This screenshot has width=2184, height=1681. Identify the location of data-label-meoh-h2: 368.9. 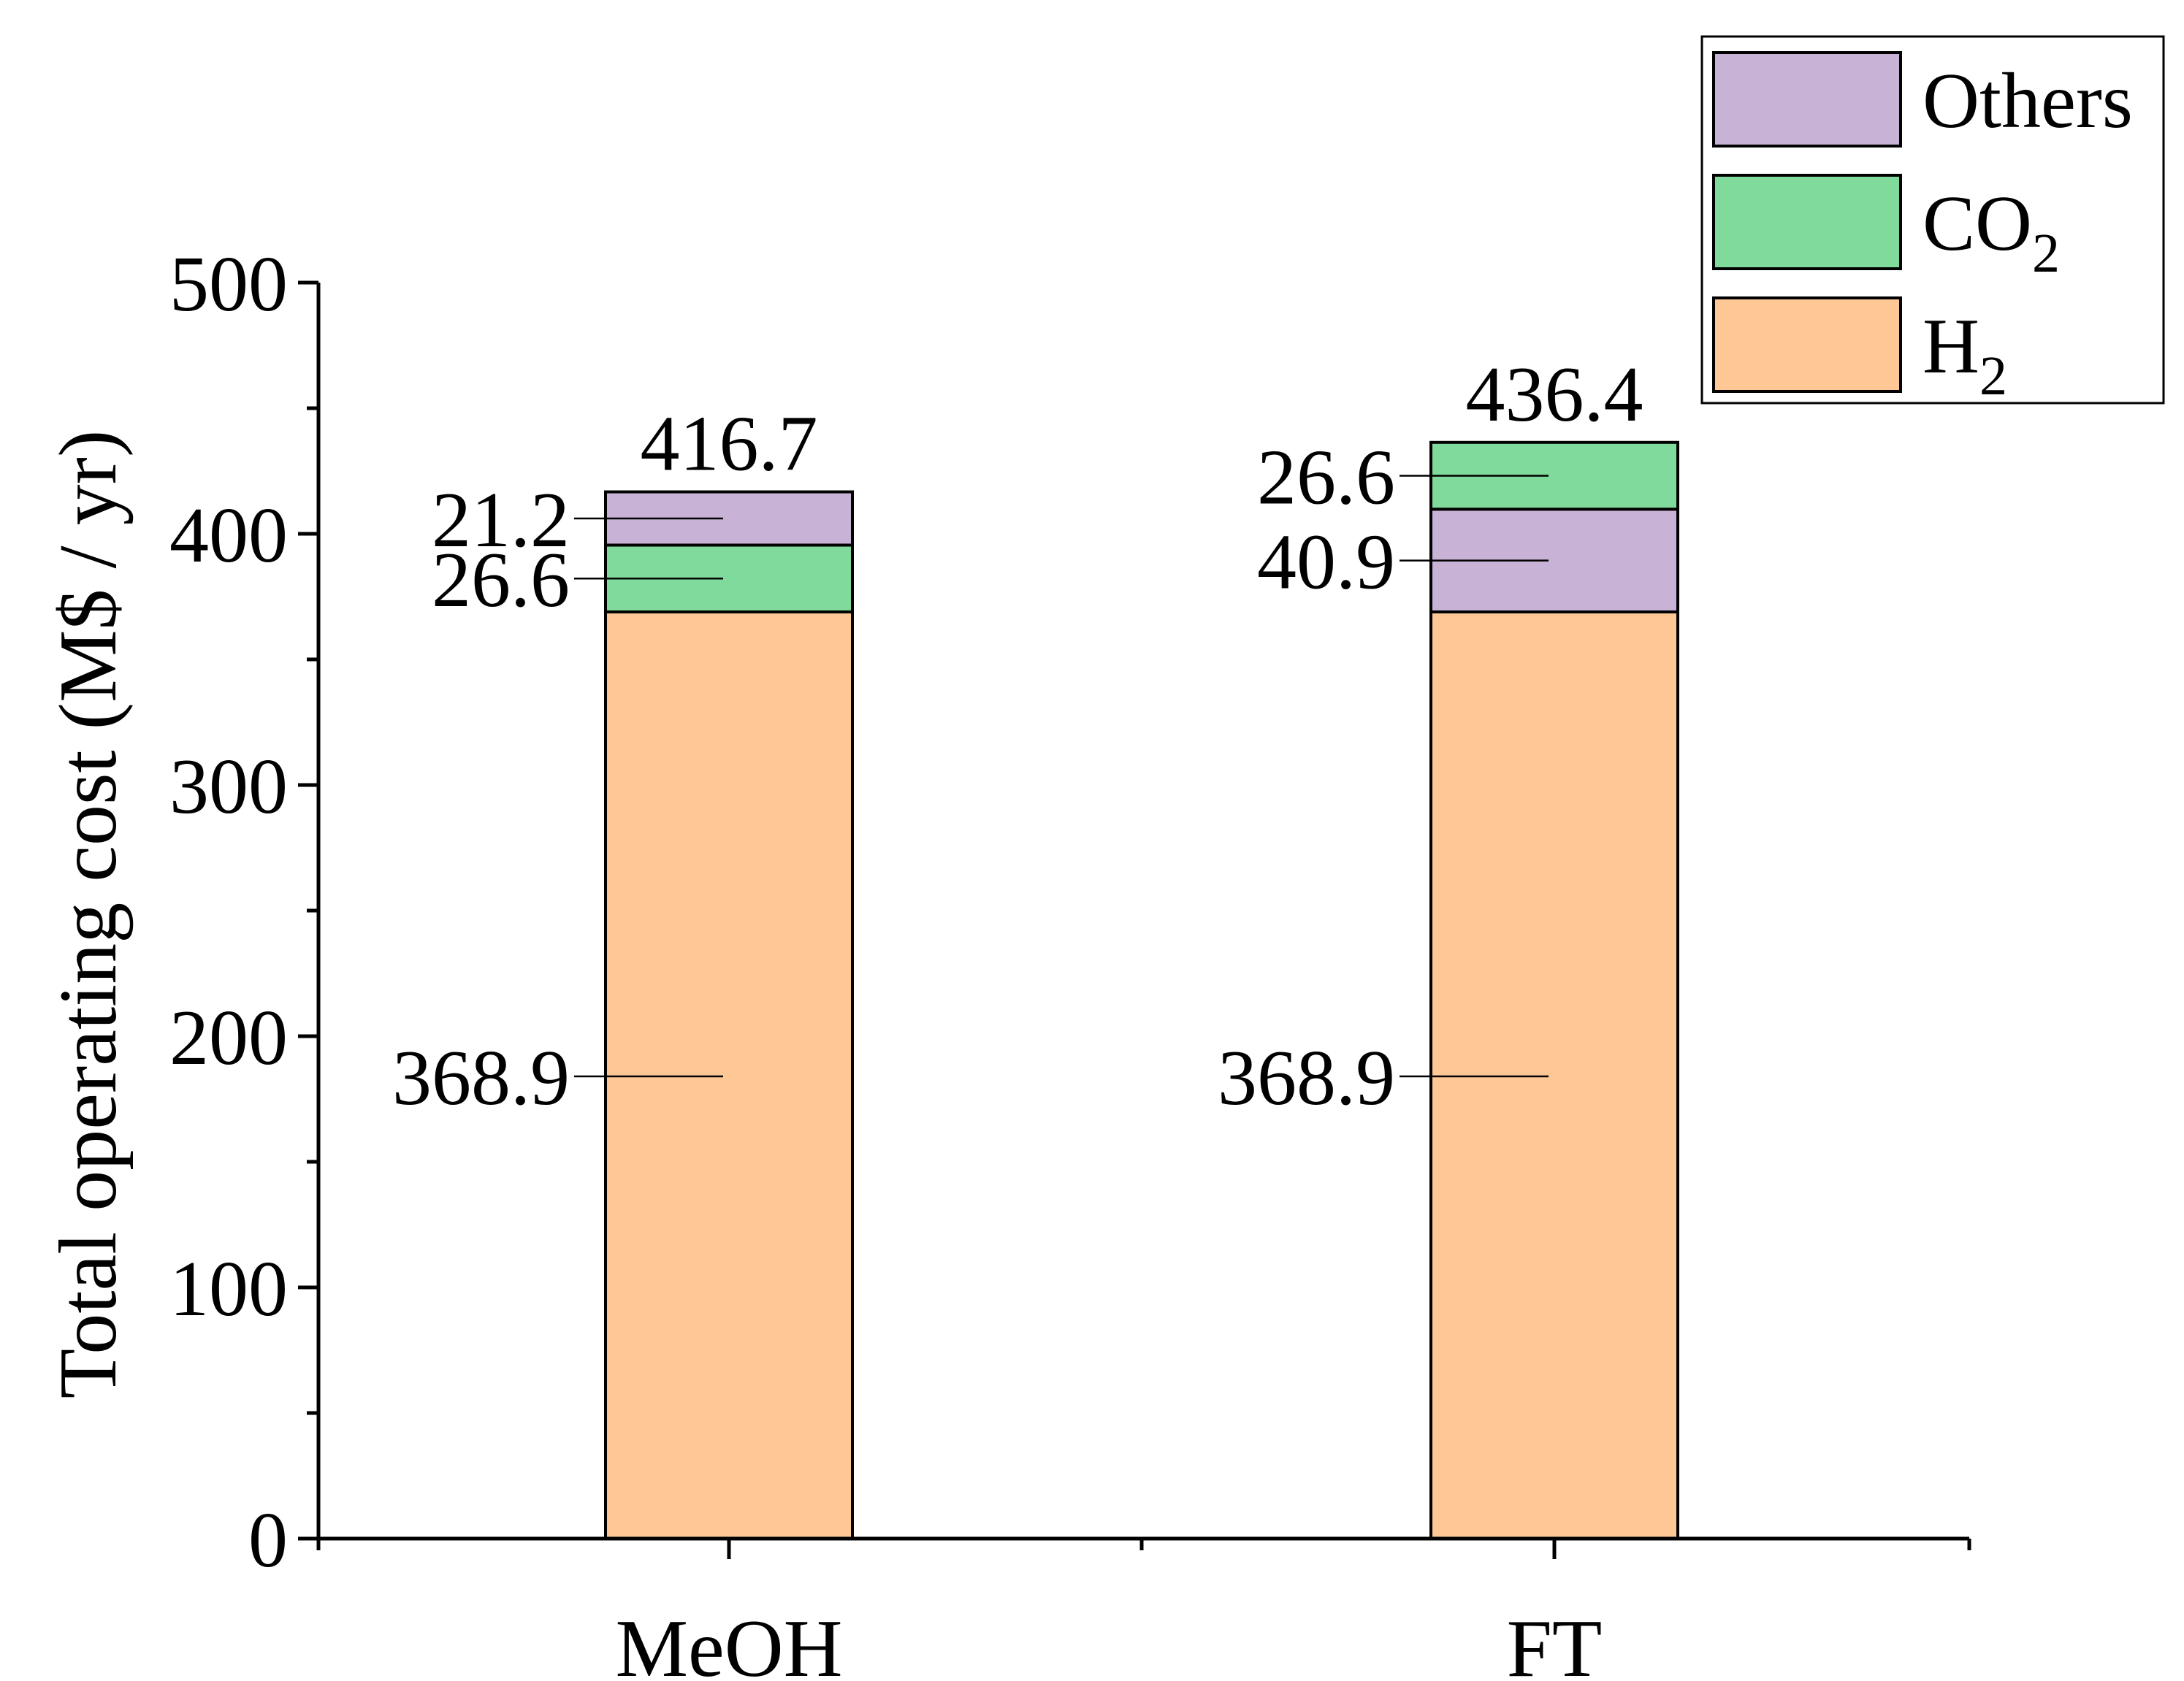
(481, 1078).